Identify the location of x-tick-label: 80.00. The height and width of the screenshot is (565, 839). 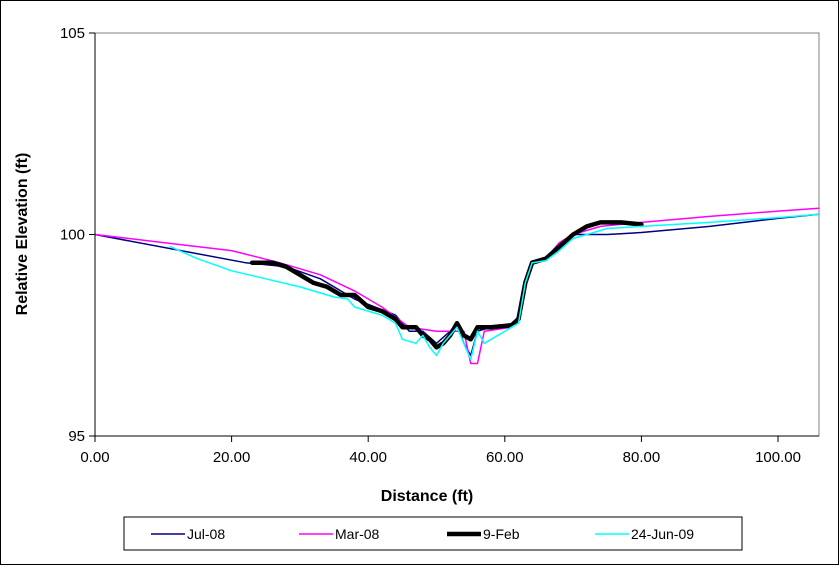
(642, 457).